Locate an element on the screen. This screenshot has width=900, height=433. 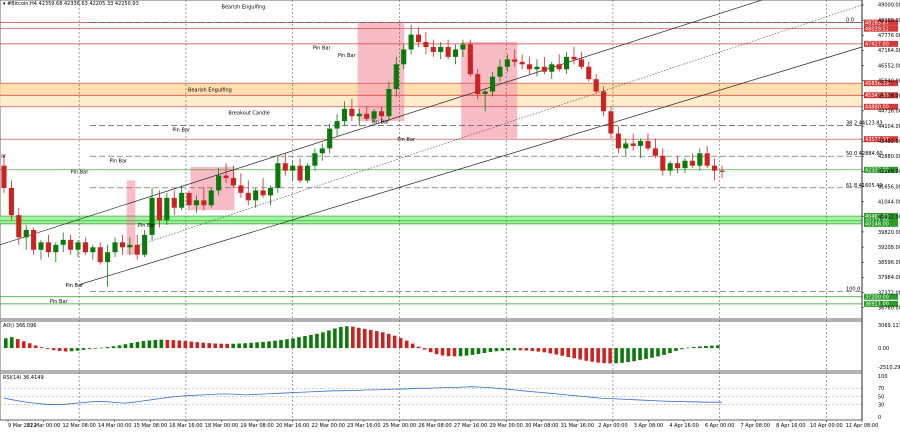
ao-axis-label: 3069.111 is located at coordinates (889, 326).